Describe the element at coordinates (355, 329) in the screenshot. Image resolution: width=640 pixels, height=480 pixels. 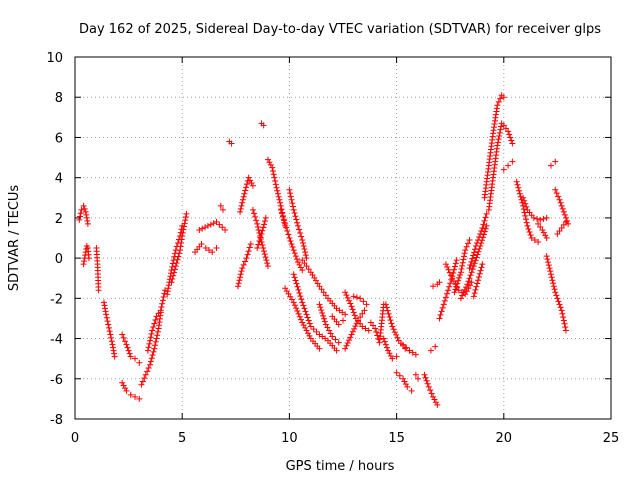
I see `series-arc29` at that location.